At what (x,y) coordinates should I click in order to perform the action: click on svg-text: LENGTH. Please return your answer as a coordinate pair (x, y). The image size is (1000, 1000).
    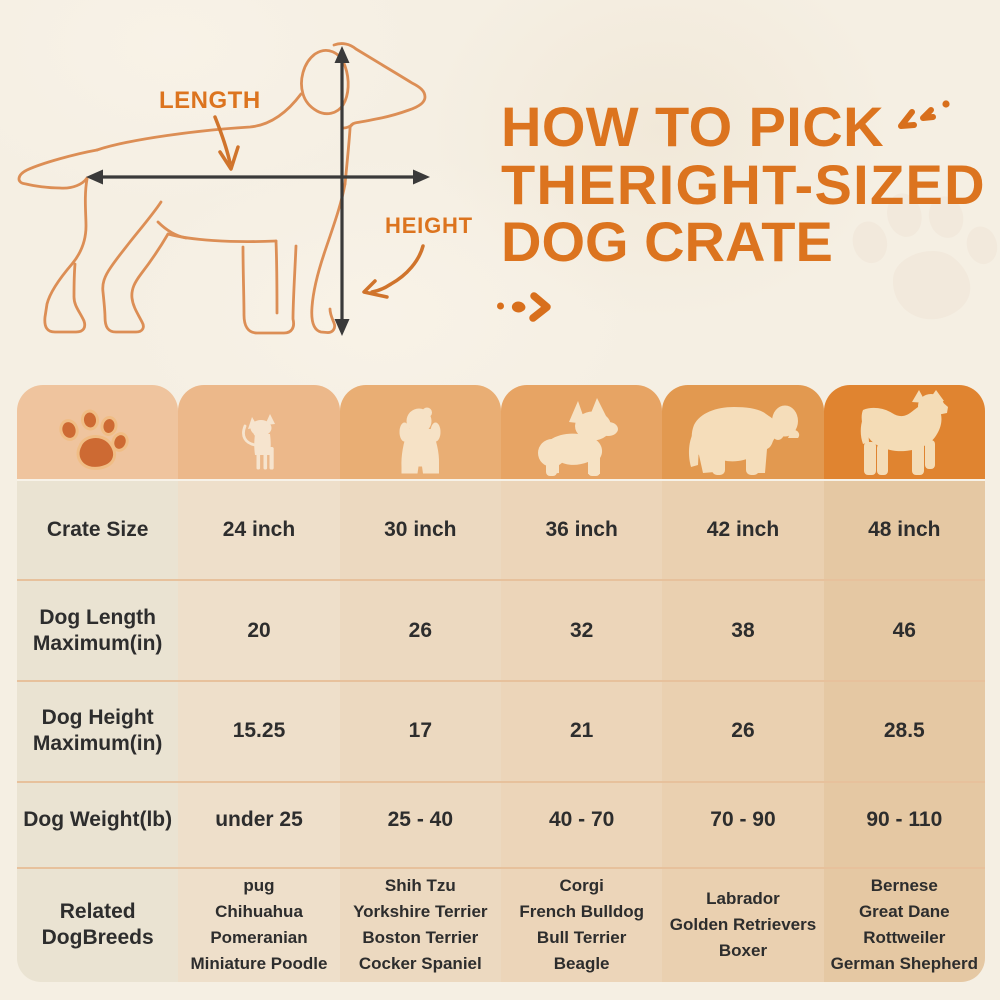
    Looking at the image, I should click on (210, 100).